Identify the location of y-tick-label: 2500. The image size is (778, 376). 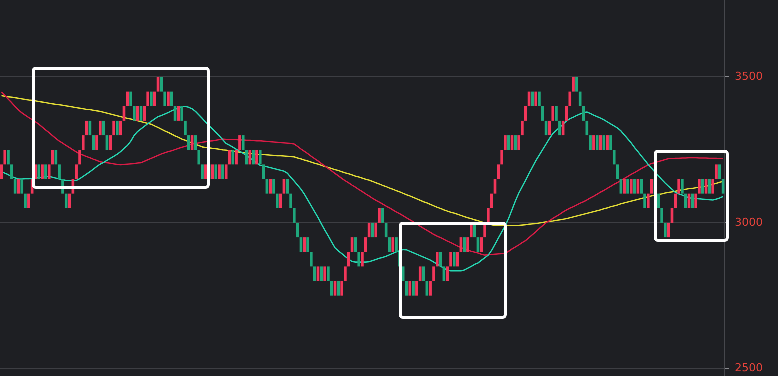
(749, 368).